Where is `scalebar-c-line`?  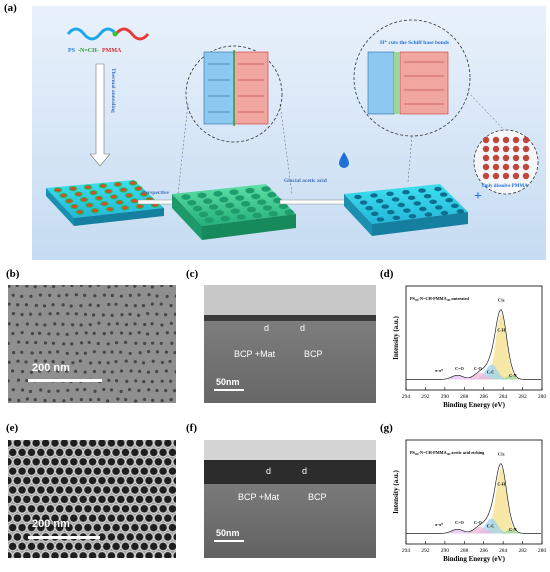 scalebar-c-line is located at coordinates (229, 390).